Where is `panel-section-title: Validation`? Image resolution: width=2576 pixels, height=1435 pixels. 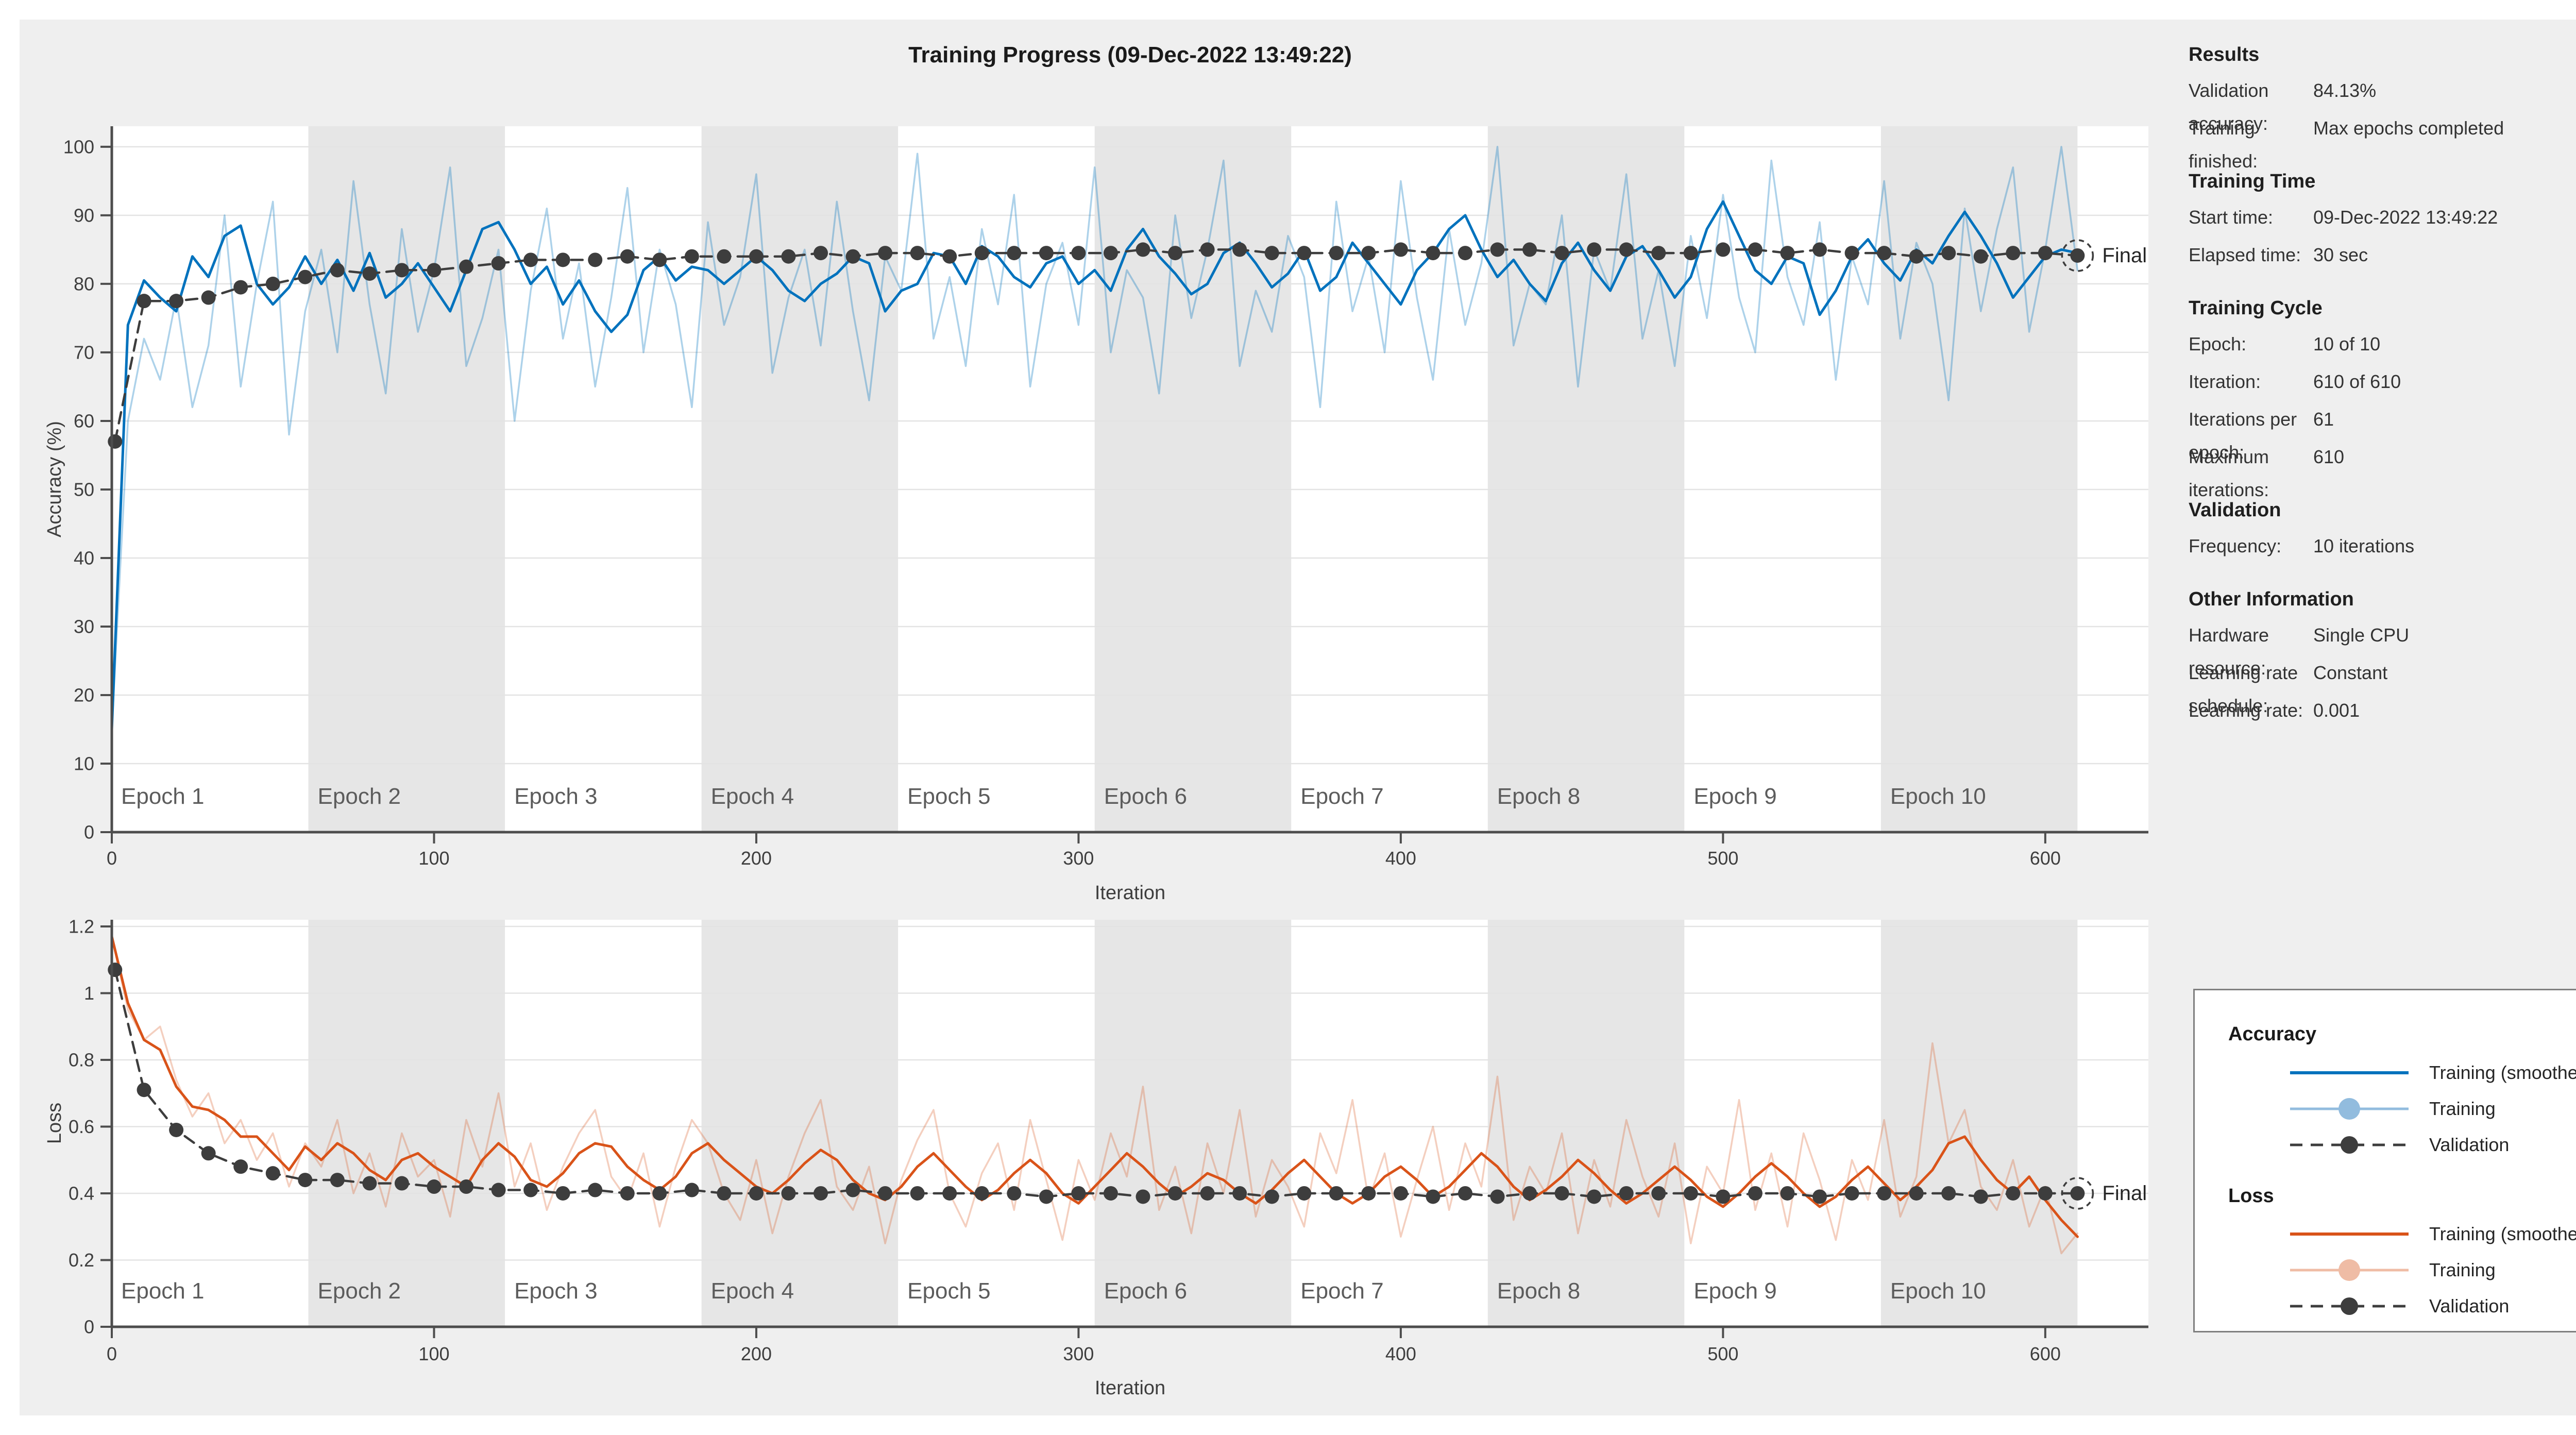
panel-section-title: Validation is located at coordinates (2235, 510).